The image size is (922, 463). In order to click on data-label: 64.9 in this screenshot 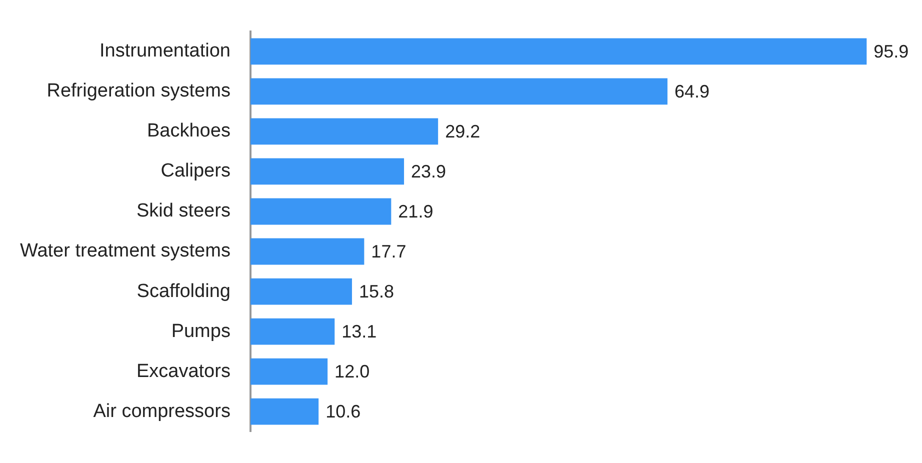, I will do `click(692, 91)`.